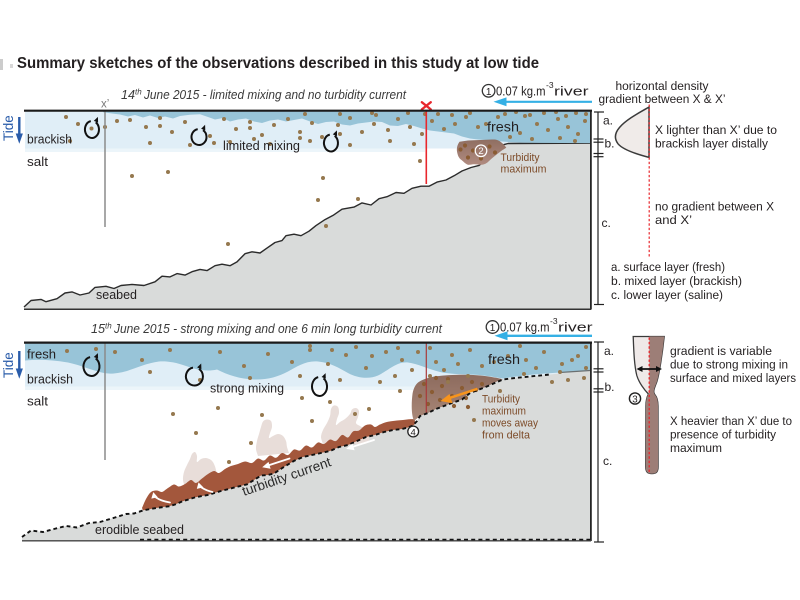  I want to click on svg-text: X heavier than X’ due to, so click(731, 421).